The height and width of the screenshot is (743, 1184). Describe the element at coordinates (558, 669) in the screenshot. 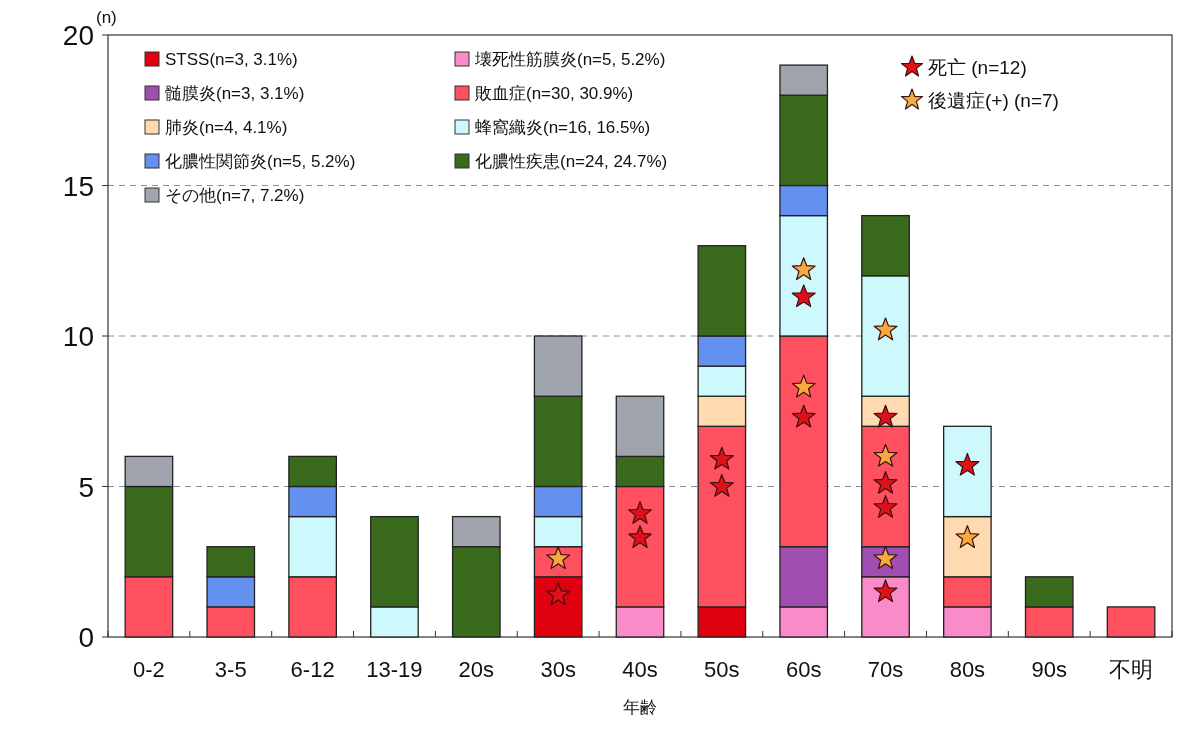

I see `x-tick-label: 30s` at that location.